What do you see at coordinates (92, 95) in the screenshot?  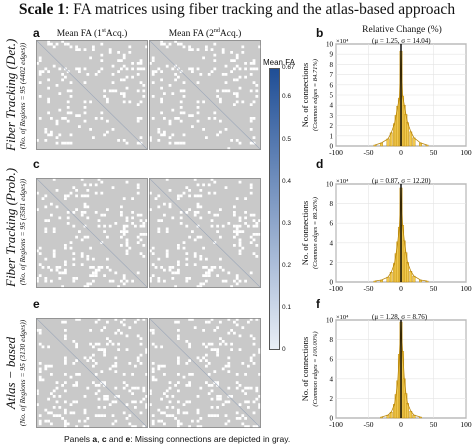 I see `fa-matrix-det-acq1` at bounding box center [92, 95].